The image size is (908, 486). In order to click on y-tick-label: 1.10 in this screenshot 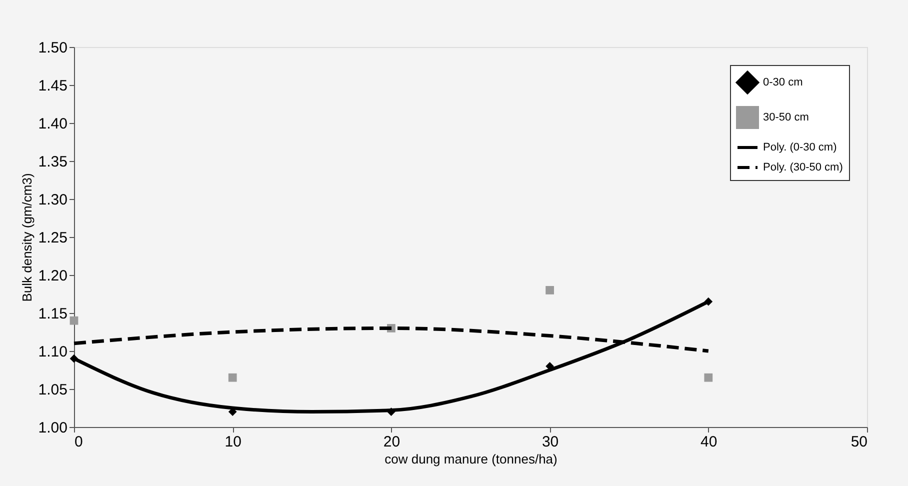, I will do `click(53, 352)`.